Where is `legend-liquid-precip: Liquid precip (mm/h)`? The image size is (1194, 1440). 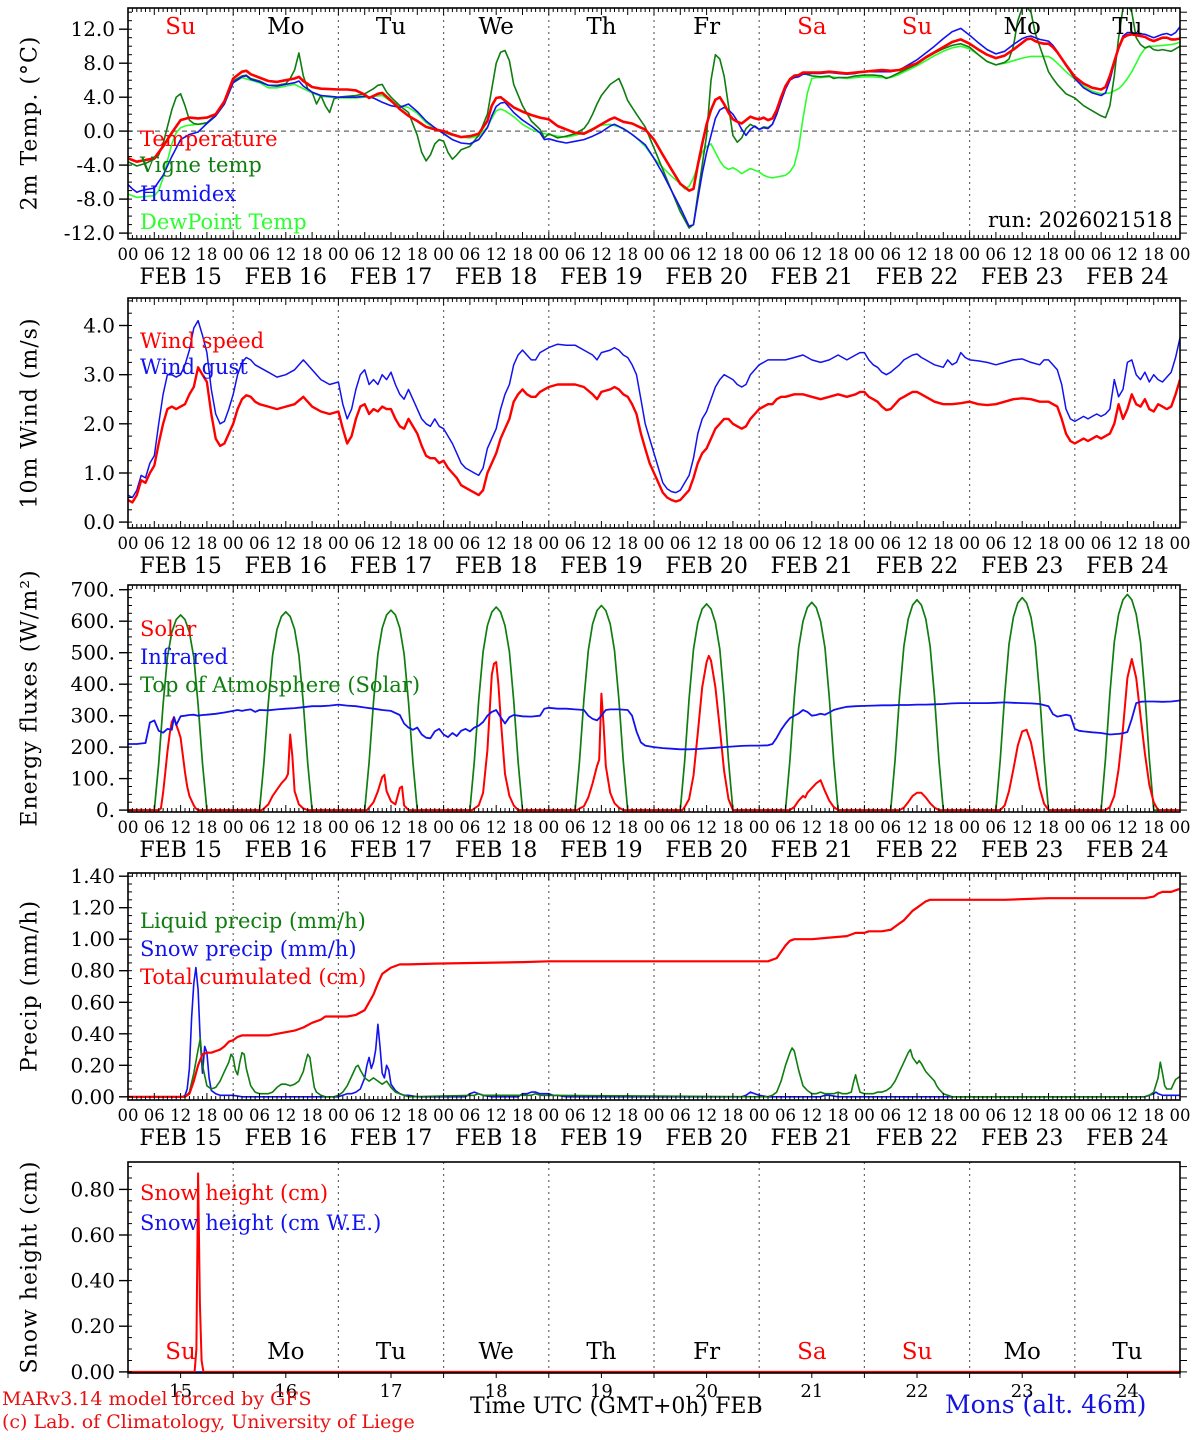 legend-liquid-precip: Liquid precip (mm/h) is located at coordinates (253, 921).